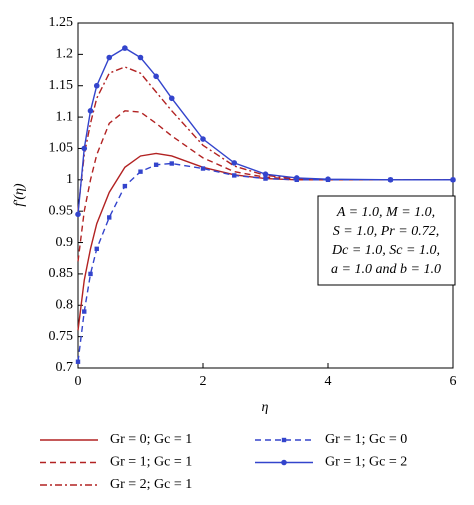  Describe the element at coordinates (386, 231) in the screenshot. I see `annotation-text: S = 1.0, Pr = 0.72,` at that location.